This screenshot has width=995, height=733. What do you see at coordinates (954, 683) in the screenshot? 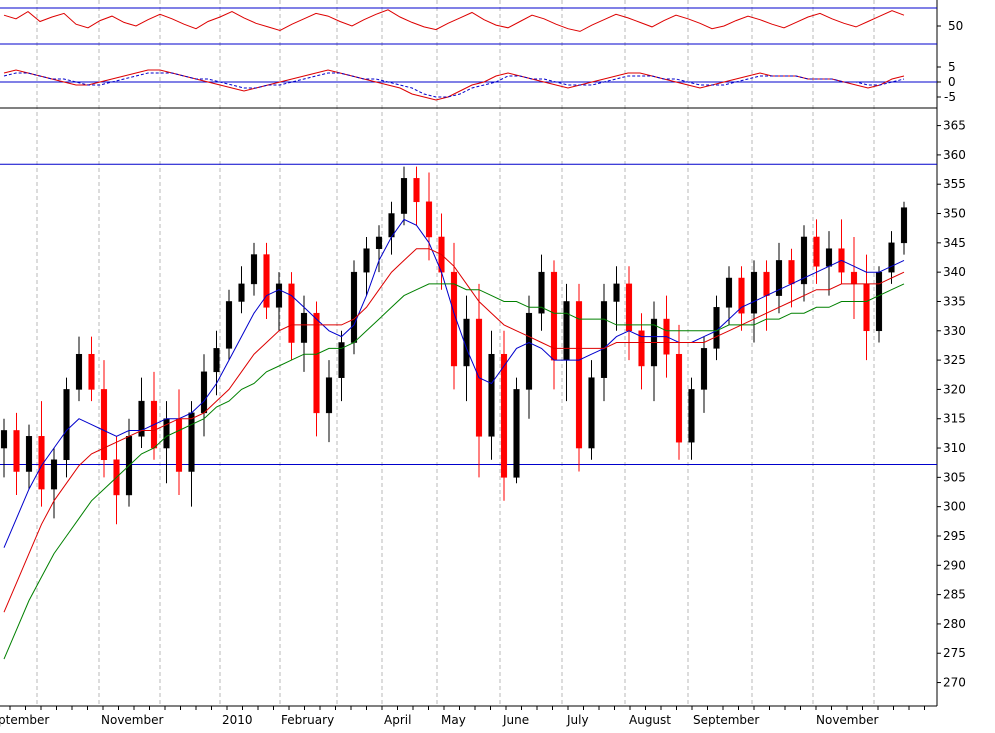
I see `price-tick-label: 270` at bounding box center [954, 683].